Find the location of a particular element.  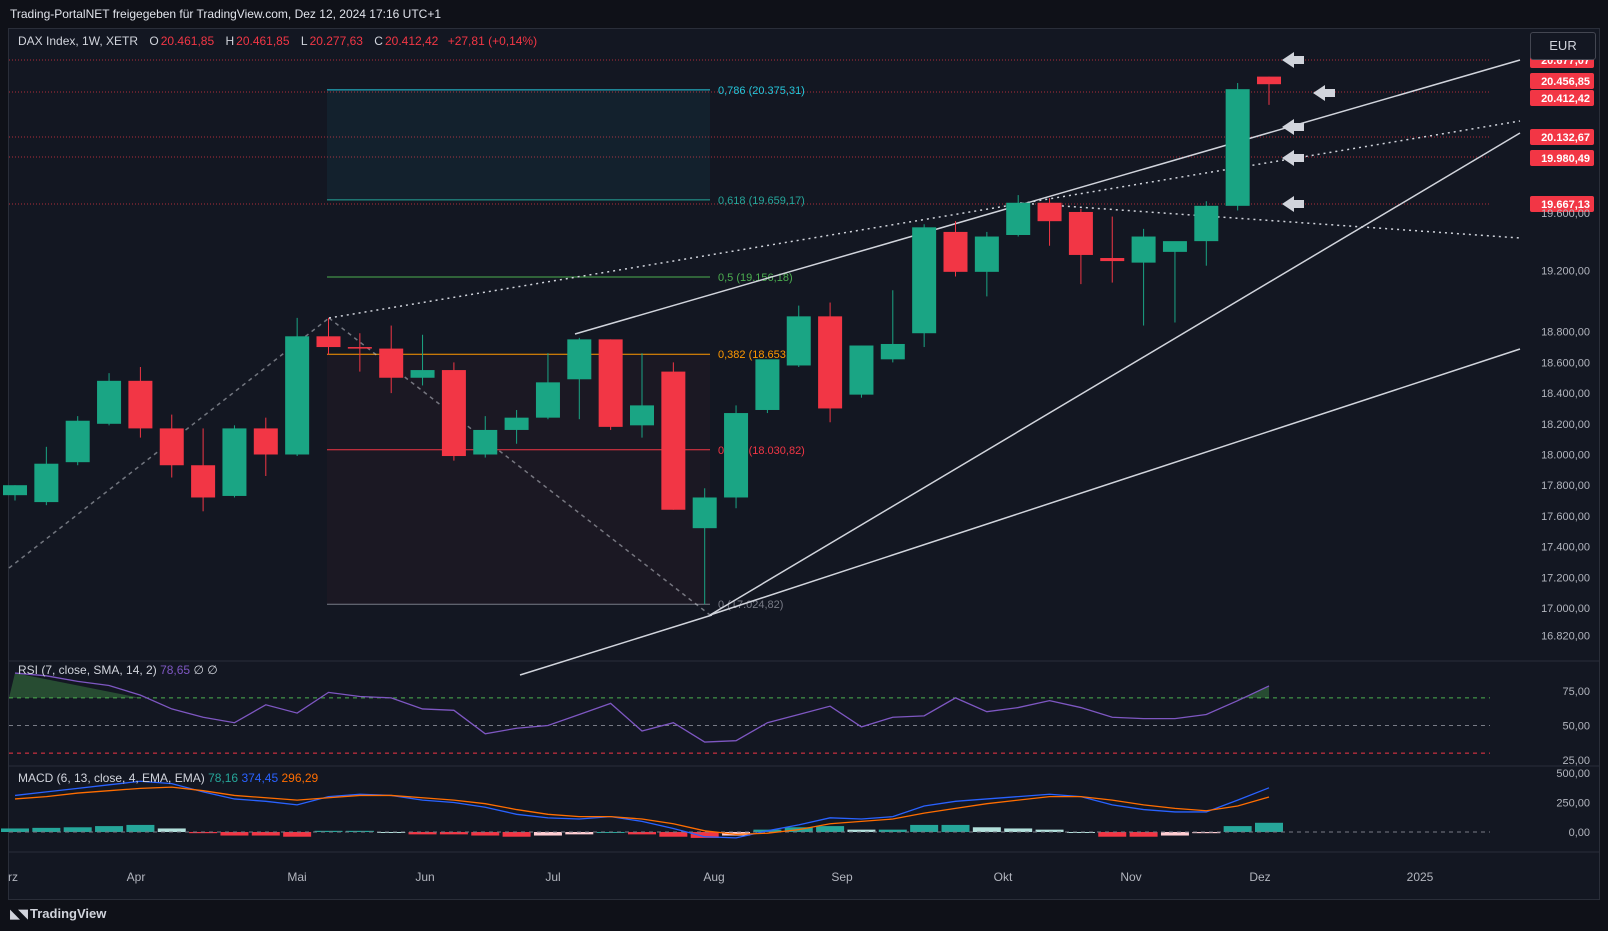

close-value: 20.412,42 is located at coordinates (411, 41).